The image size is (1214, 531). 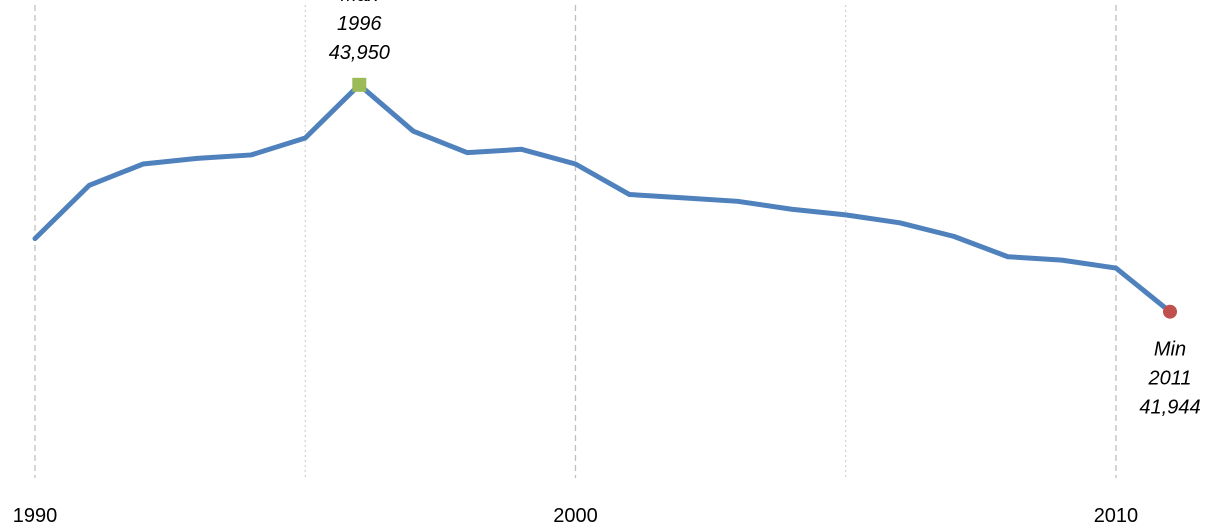 What do you see at coordinates (35, 516) in the screenshot?
I see `x-tick-label-1990: 1990` at bounding box center [35, 516].